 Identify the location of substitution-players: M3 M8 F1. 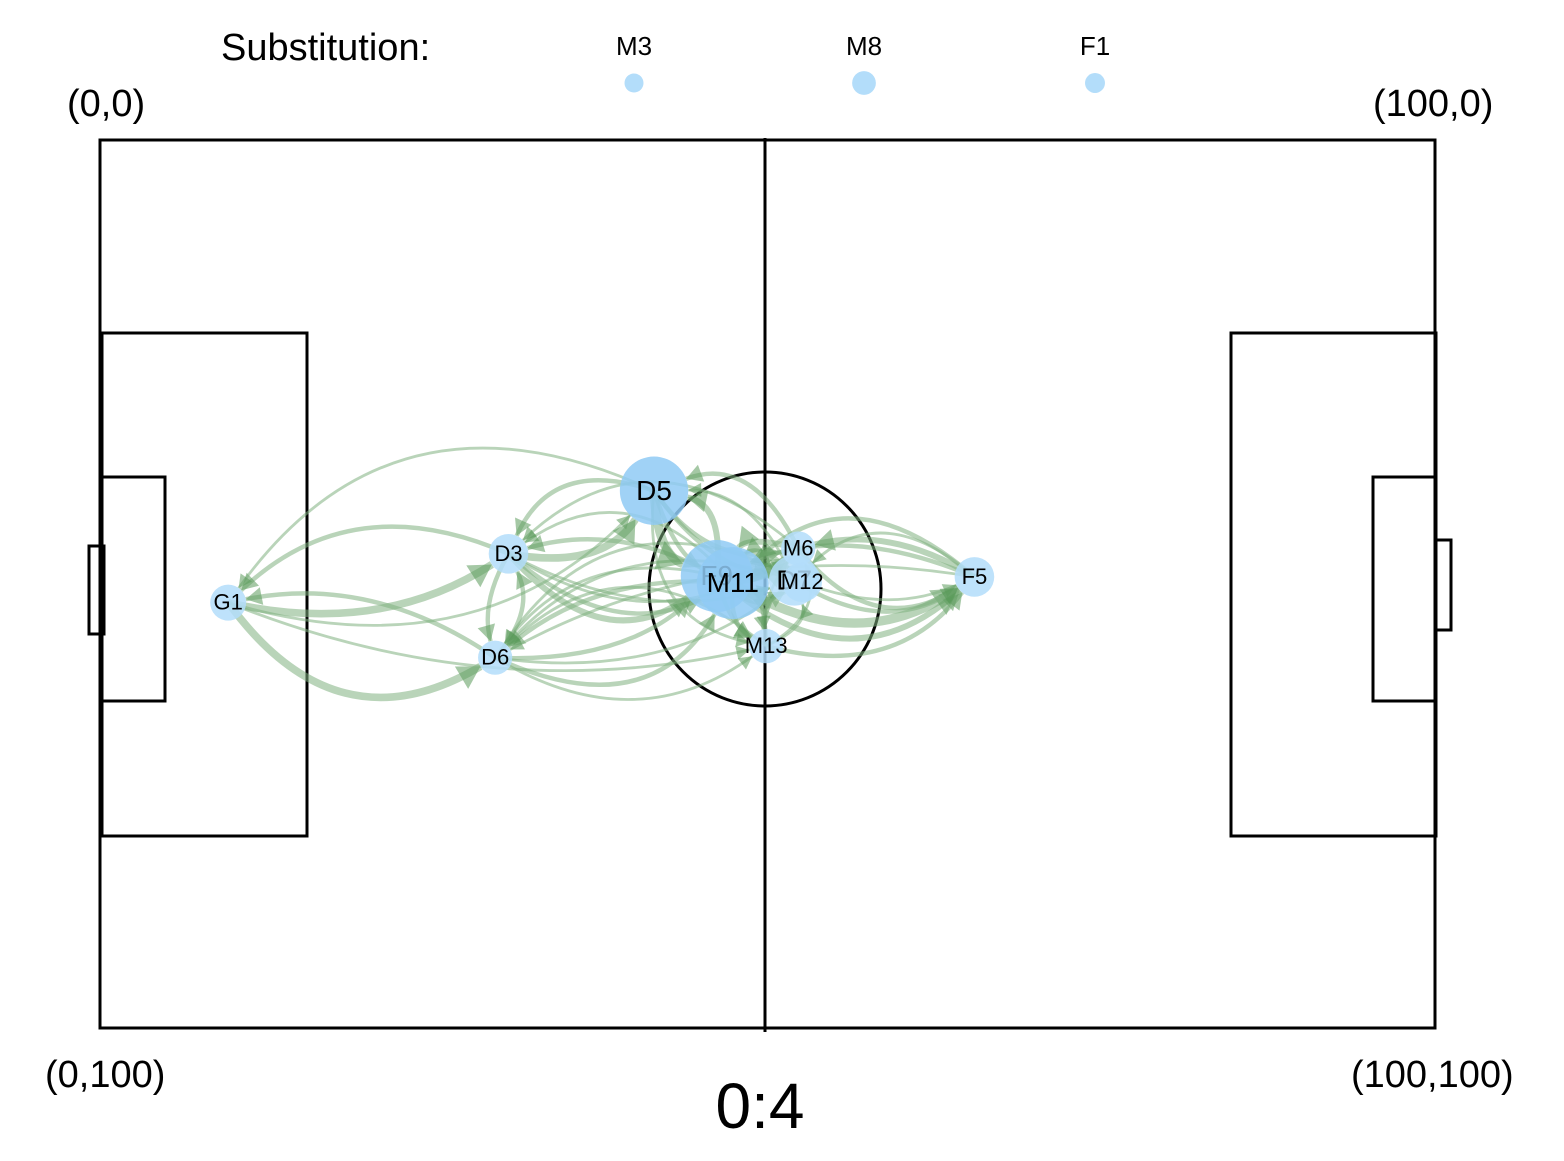
(863, 63).